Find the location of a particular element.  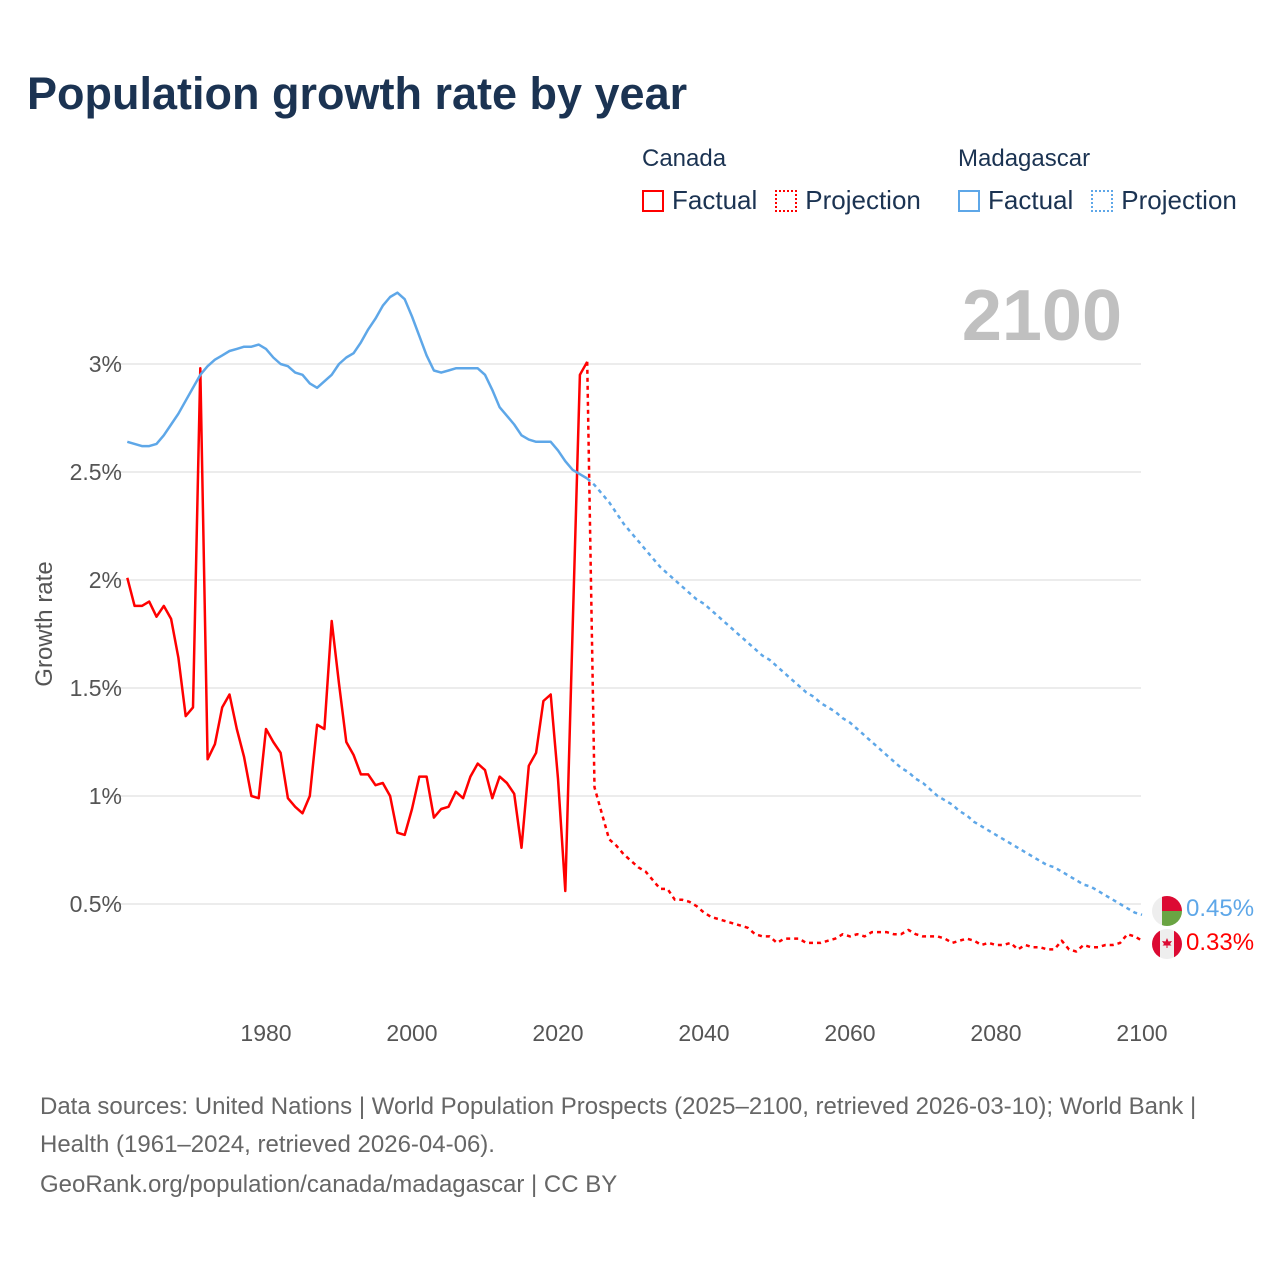

legend-canada-factual: Factual is located at coordinates (699, 200).